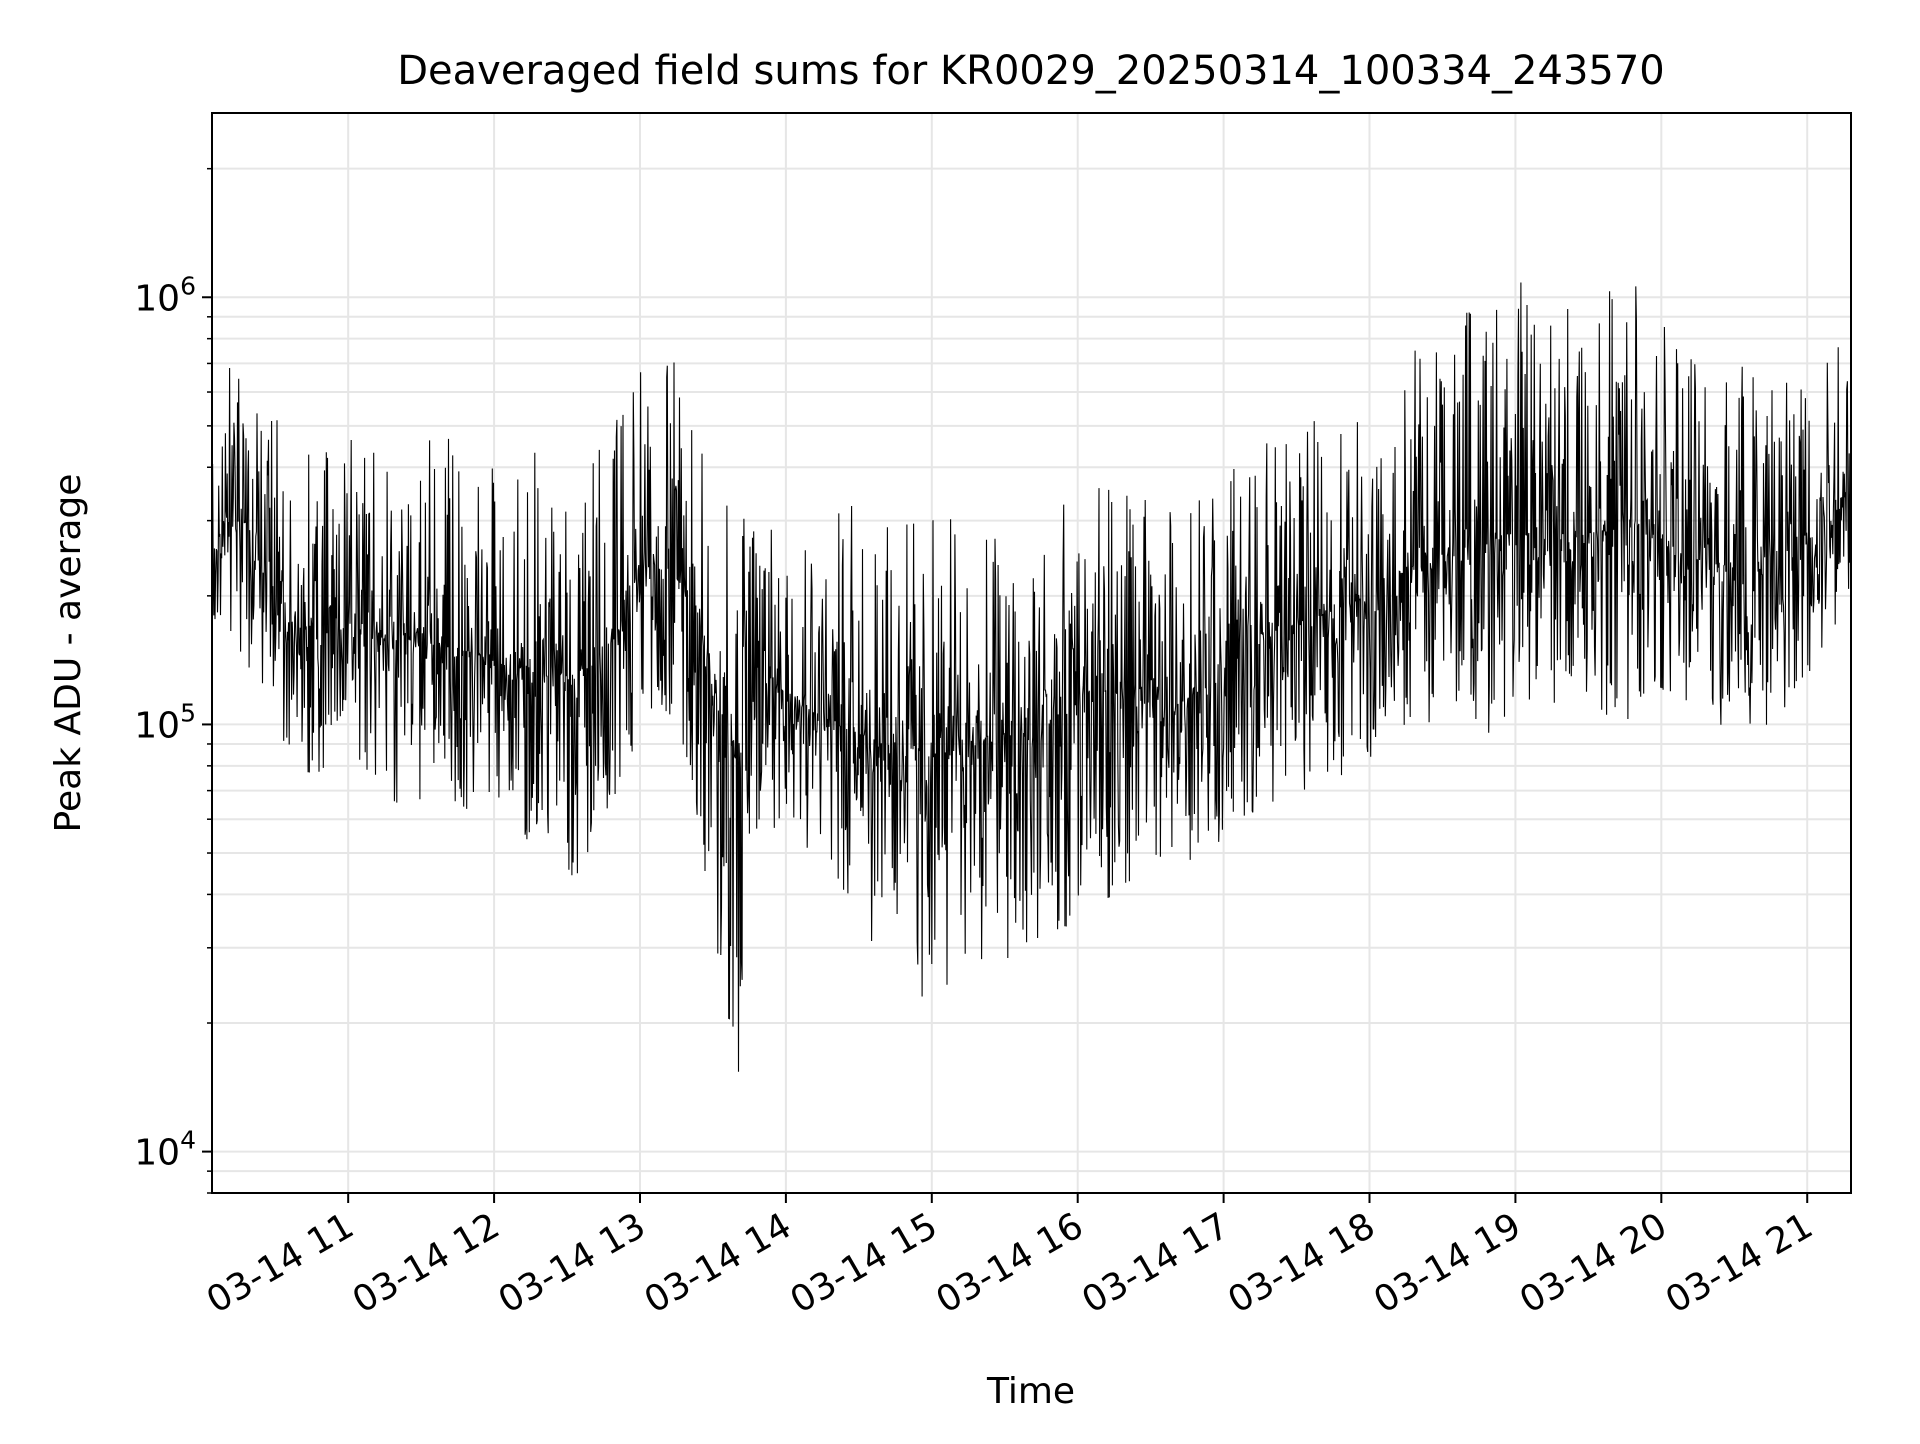 This screenshot has width=1920, height=1444. Describe the element at coordinates (165, 1150) in the screenshot. I see `y-tick-label: 10⁴` at that location.